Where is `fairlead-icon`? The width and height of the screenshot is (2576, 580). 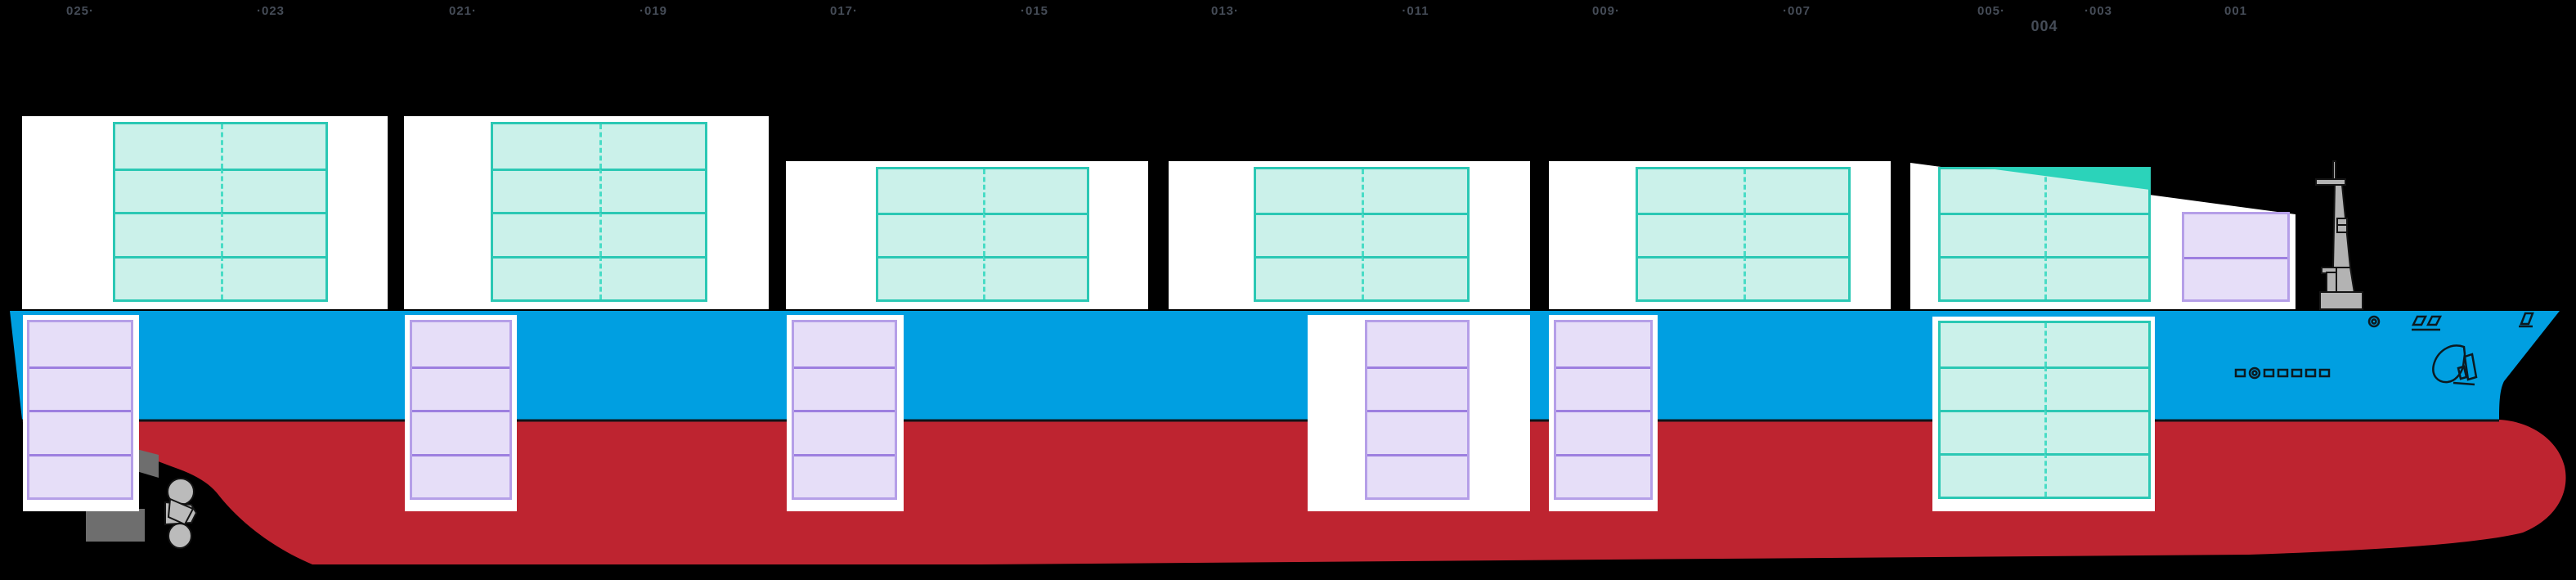 fairlead-icon is located at coordinates (2374, 321).